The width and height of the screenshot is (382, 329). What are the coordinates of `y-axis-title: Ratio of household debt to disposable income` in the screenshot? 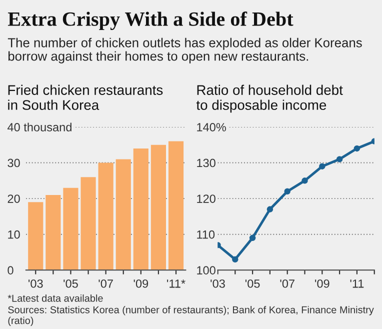 It's located at (269, 98).